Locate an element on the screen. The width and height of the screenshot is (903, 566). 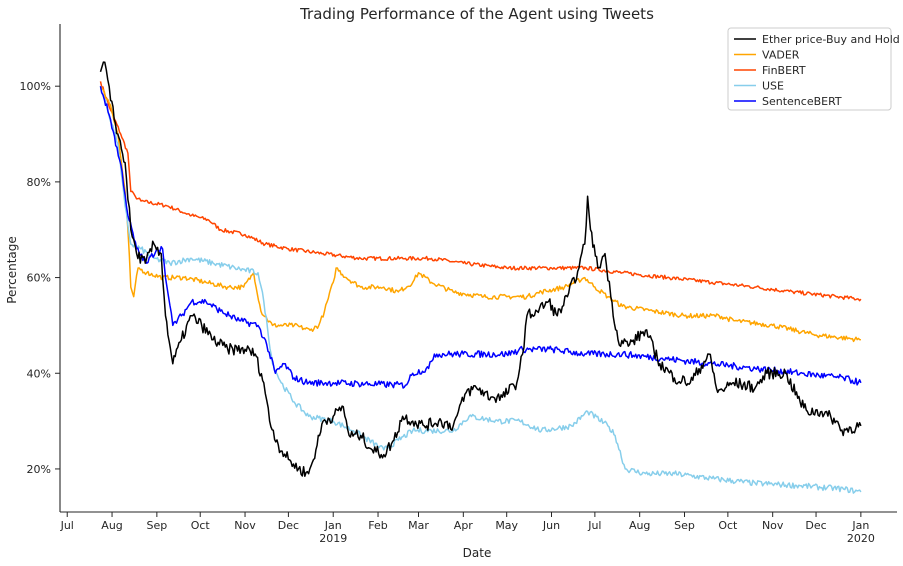
legend-label: SentenceBERT is located at coordinates (802, 101).